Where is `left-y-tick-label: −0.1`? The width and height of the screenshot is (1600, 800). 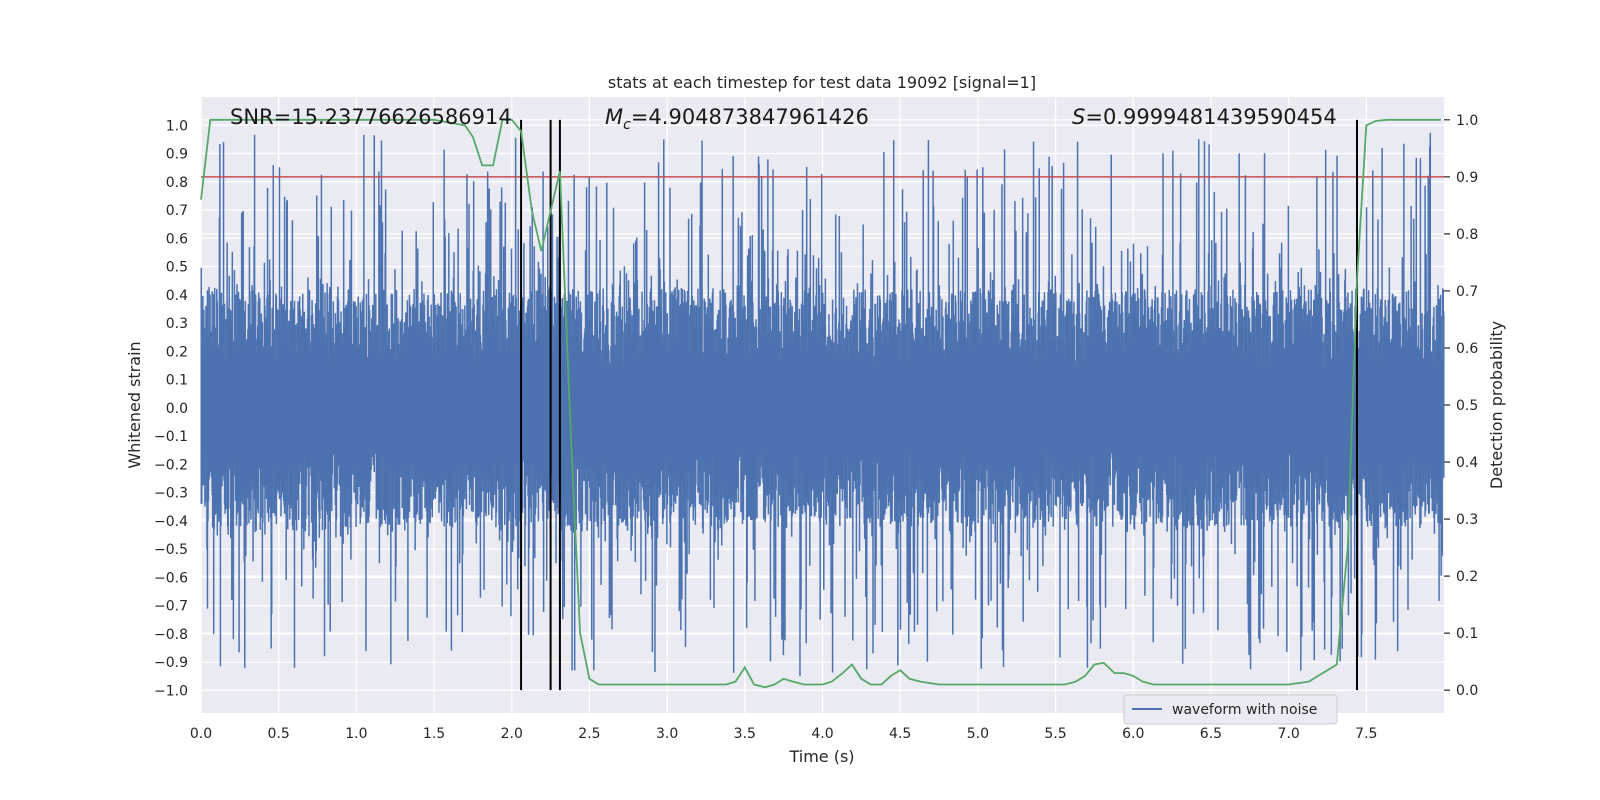 left-y-tick-label: −0.1 is located at coordinates (171, 437).